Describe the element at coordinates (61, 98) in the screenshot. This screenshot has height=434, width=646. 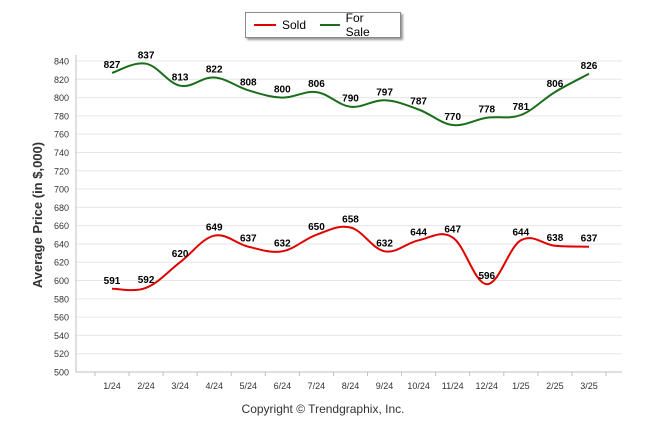
I see `y-tick-label: 800` at that location.